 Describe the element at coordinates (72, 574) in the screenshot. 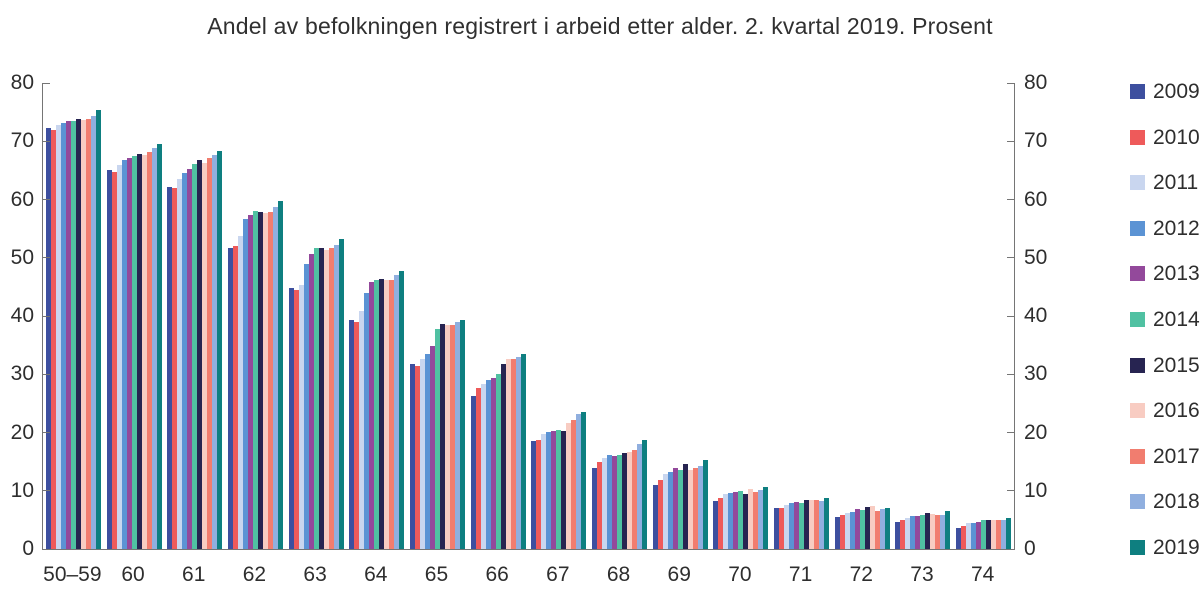

I see `x-tick-label: 50–59` at that location.